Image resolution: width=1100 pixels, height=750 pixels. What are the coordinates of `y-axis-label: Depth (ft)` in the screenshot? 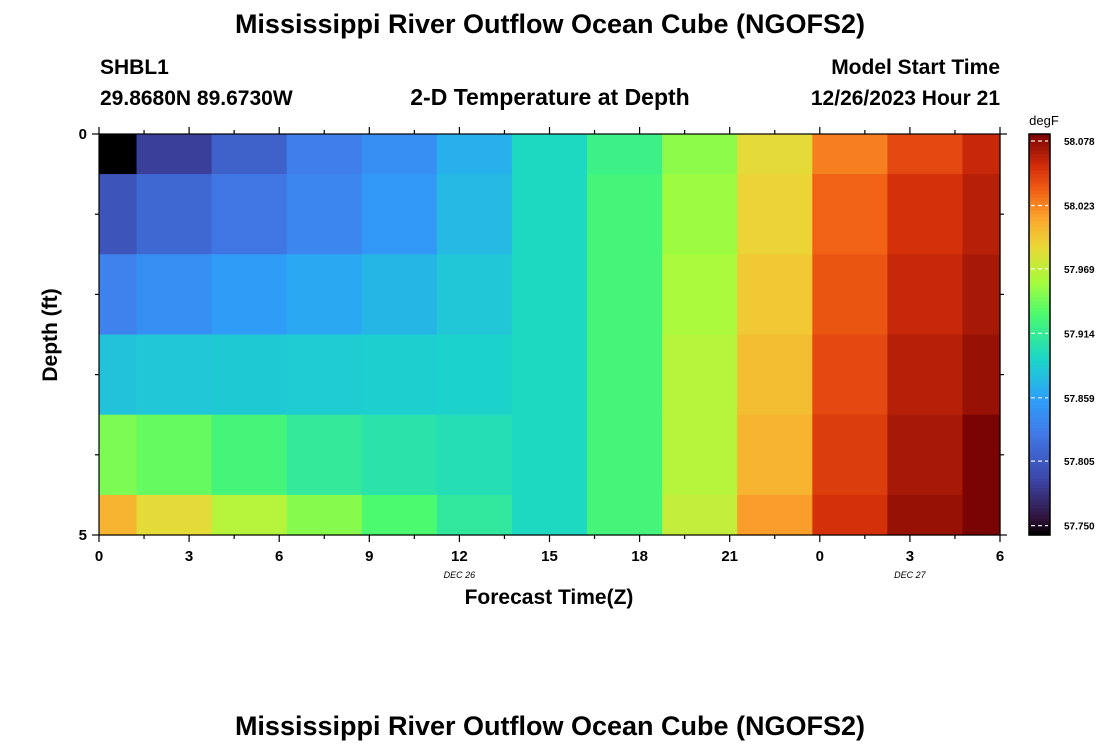 It's located at (50, 334).